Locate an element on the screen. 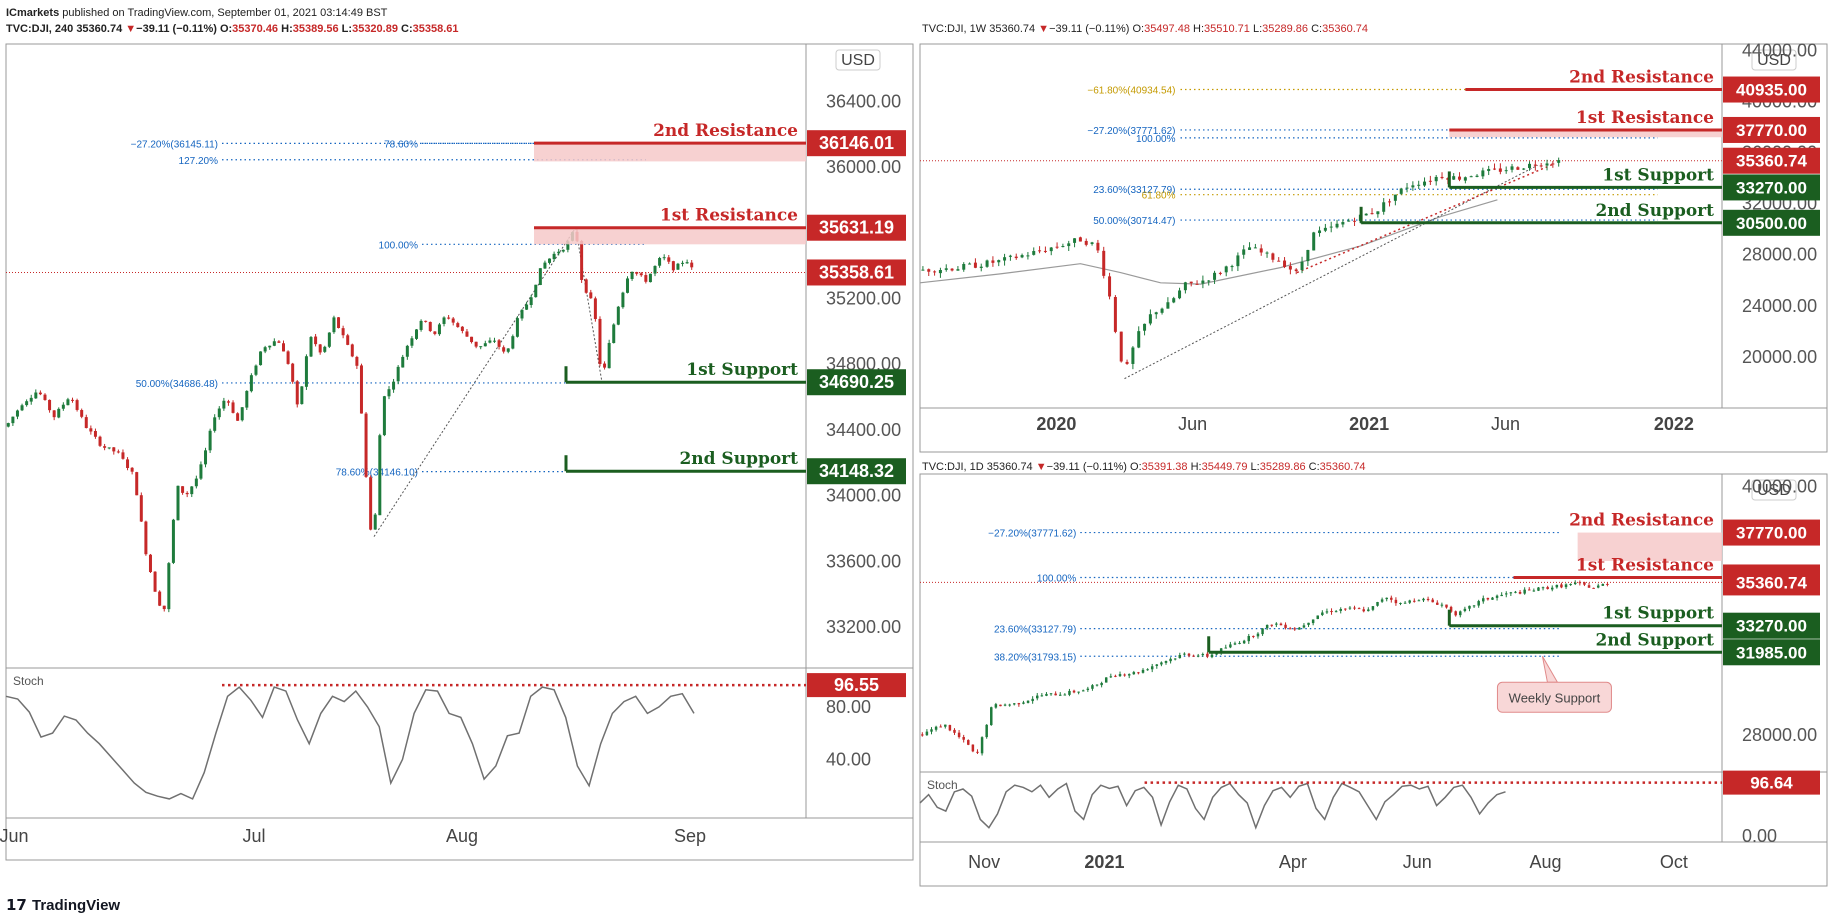 The image size is (1833, 924). legend-close: 35360.74 is located at coordinates (1345, 29).